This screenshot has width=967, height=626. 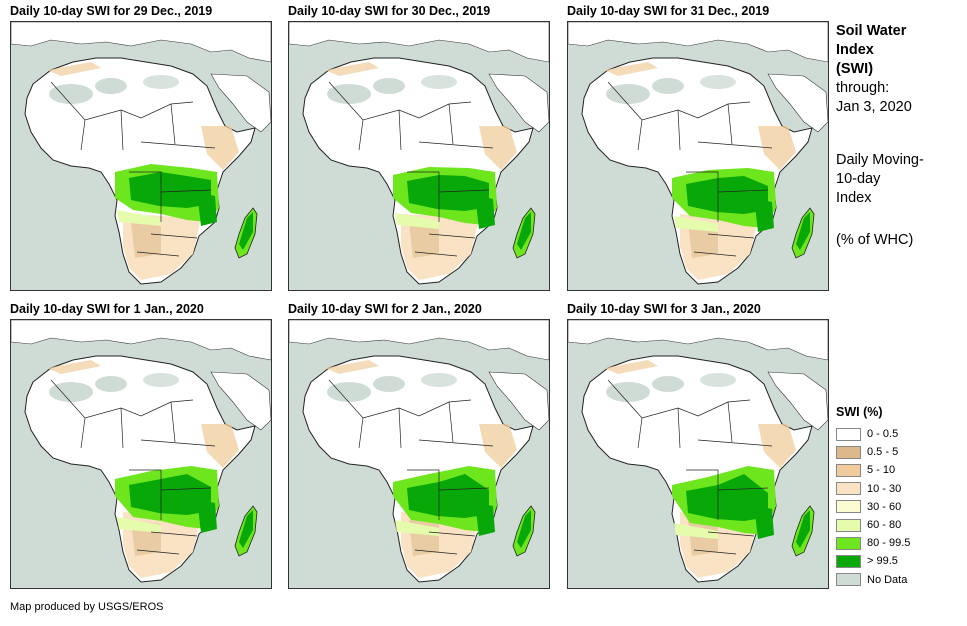 I want to click on map-panel-5: Daily 10-day SWI for 2 Jan., 2020, so click(x=422, y=447).